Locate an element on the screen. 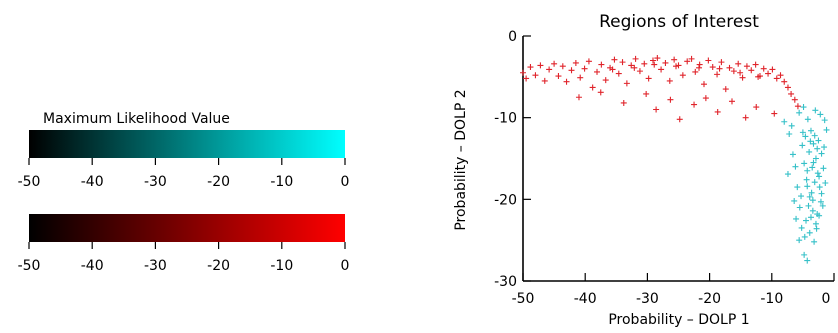  x-tick-label: -20 is located at coordinates (709, 299).